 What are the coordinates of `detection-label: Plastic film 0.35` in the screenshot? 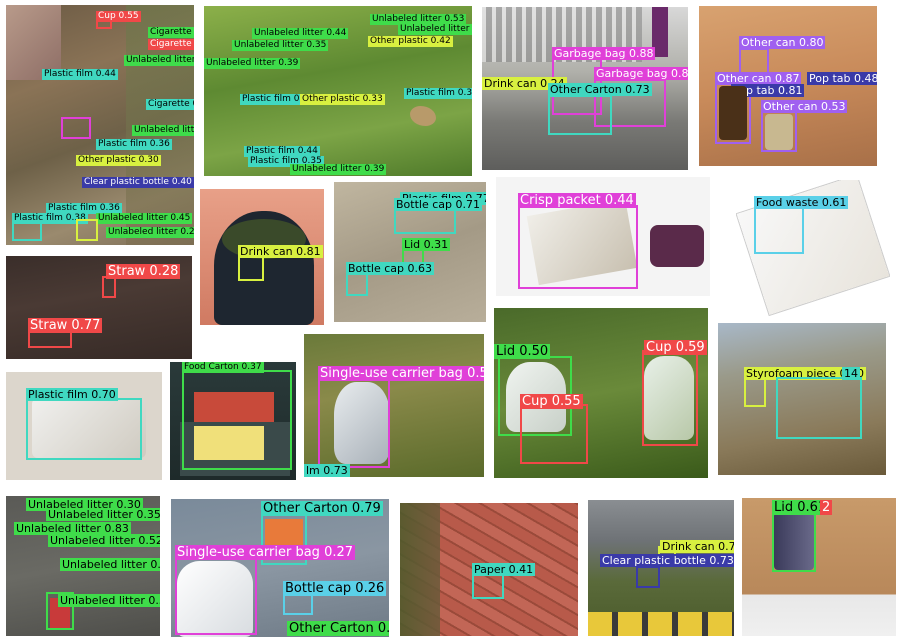 It's located at (286, 161).